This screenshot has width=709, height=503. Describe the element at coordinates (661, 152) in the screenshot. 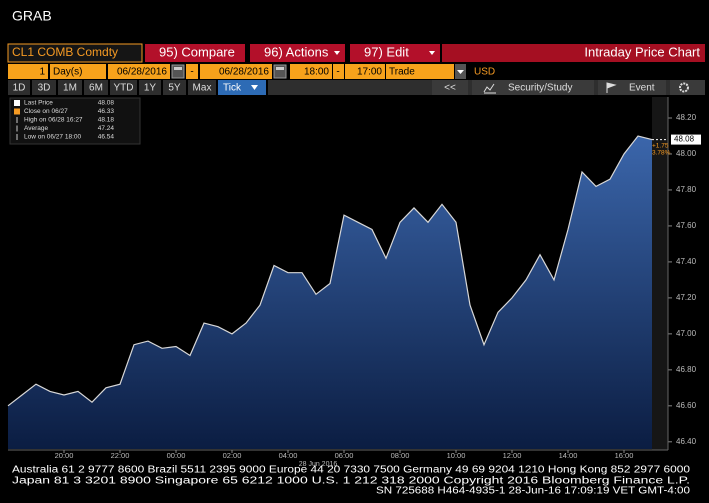

I see `change-pct-label: 3.78%` at that location.